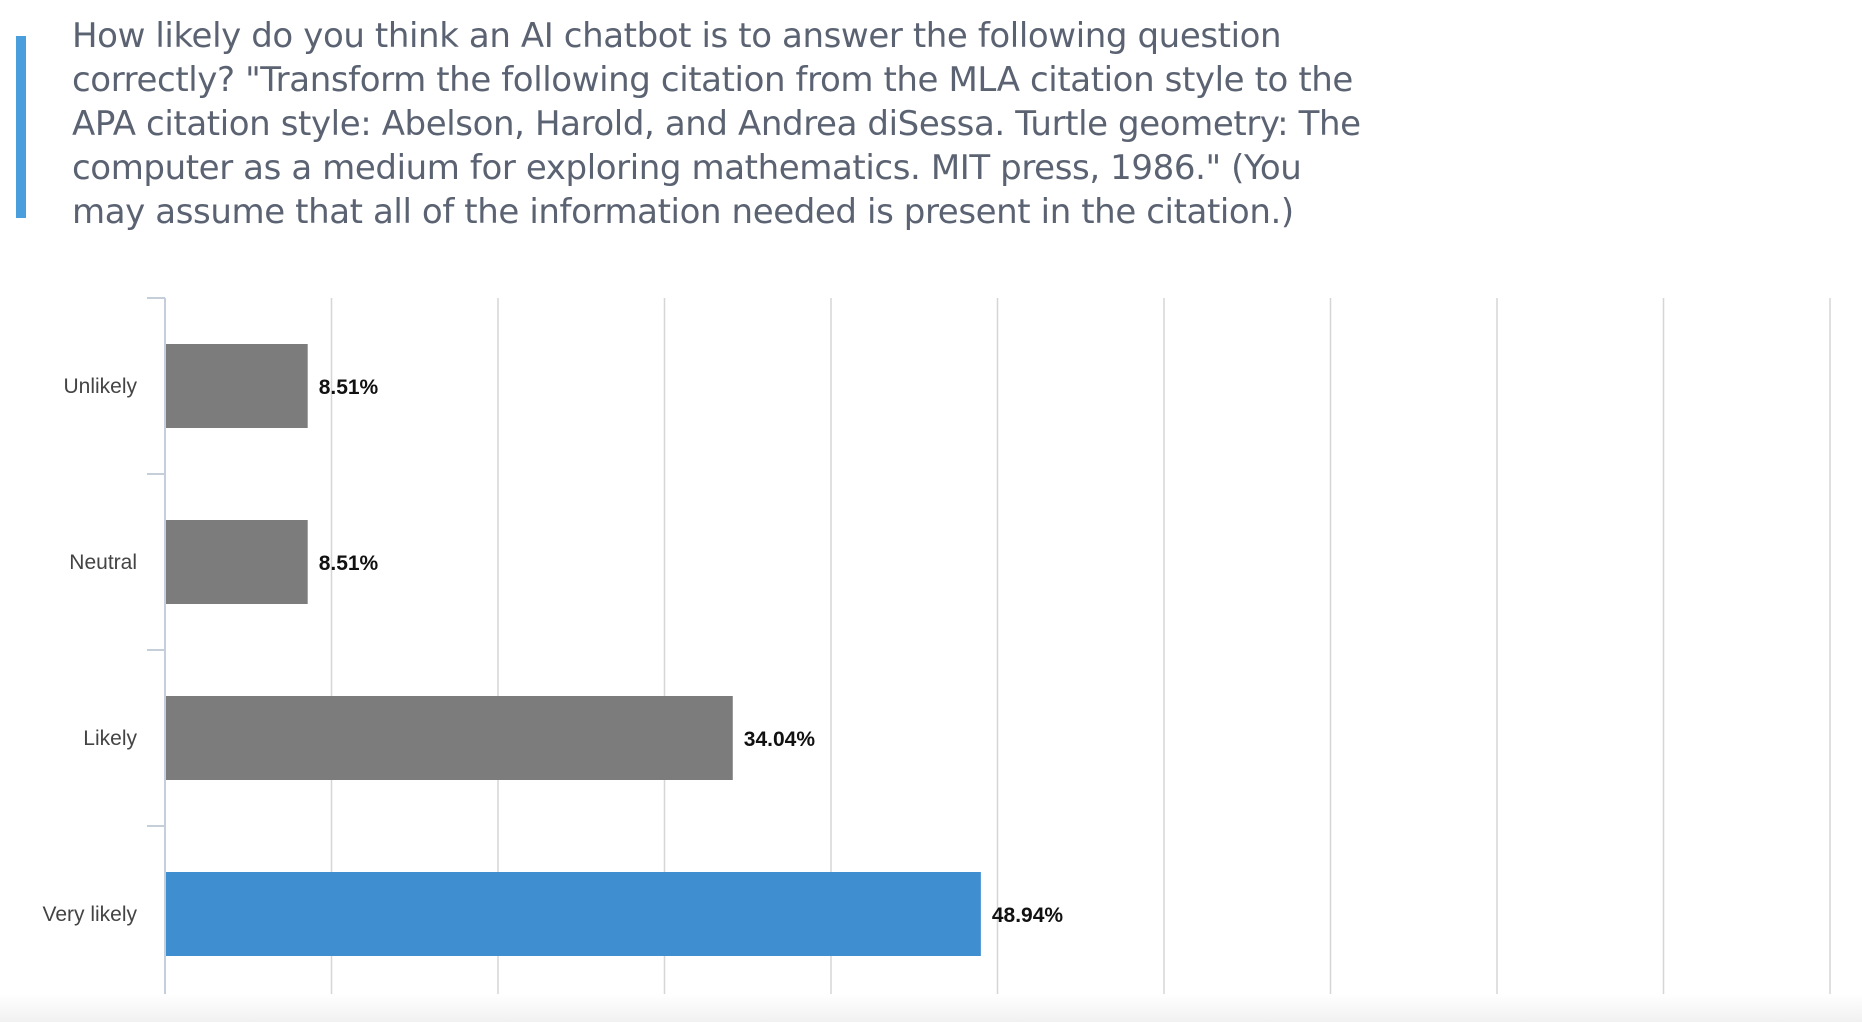  What do you see at coordinates (780, 739) in the screenshot?
I see `value-label: 34.04%` at bounding box center [780, 739].